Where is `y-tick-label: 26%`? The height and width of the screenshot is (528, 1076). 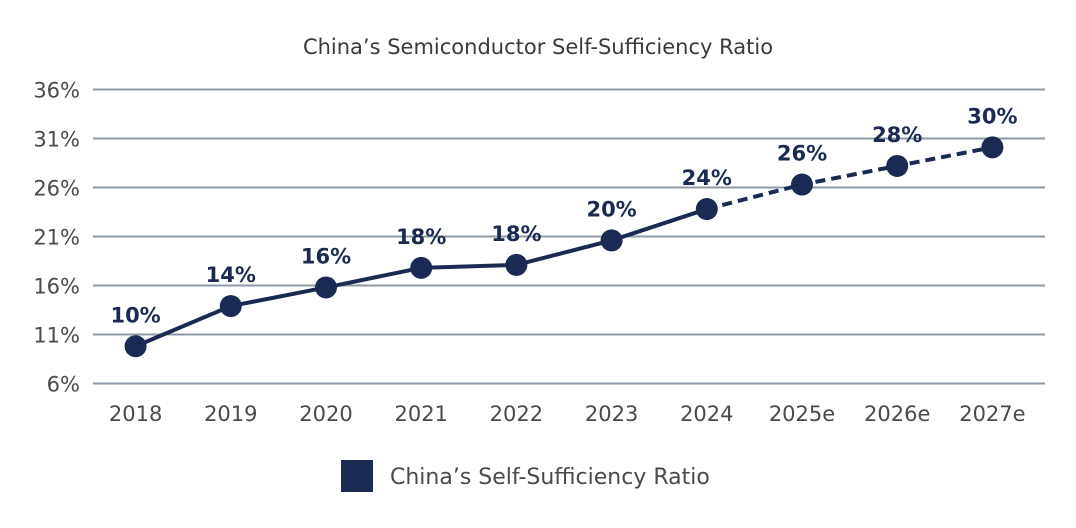
y-tick-label: 26% is located at coordinates (56, 189).